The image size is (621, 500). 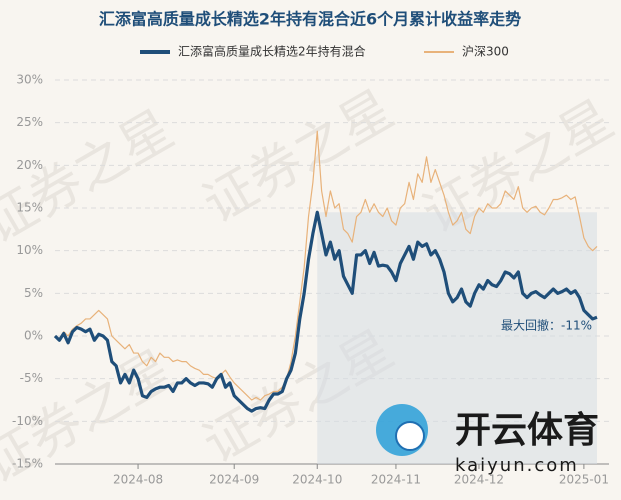 I want to click on legend-label: 汇添富高质量成长精选2年持有混合, so click(x=272, y=51).